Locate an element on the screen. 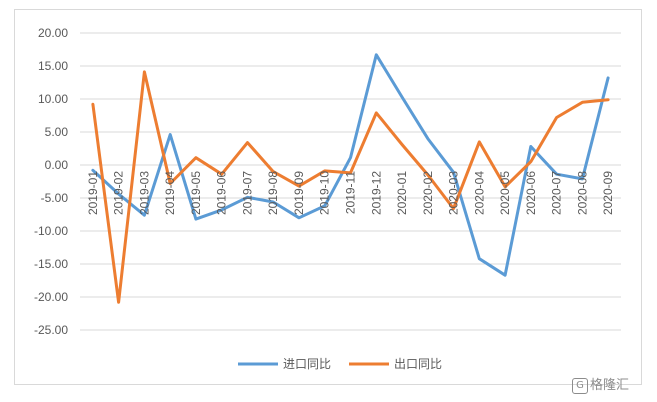  y-tick-label: 15.00 is located at coordinates (53, 66).